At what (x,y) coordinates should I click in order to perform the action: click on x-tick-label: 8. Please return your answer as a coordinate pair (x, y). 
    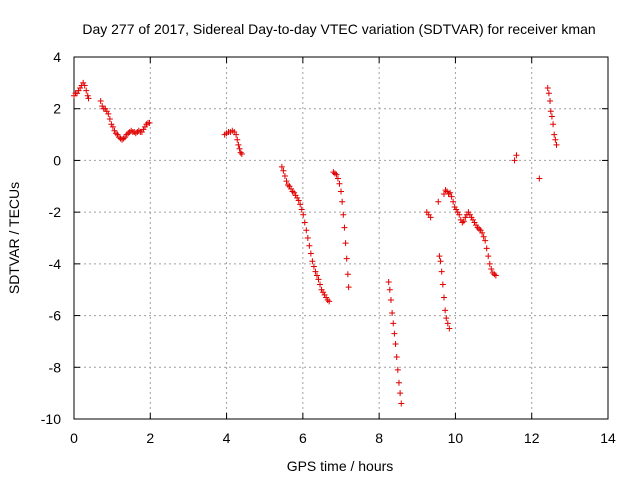
    Looking at the image, I should click on (379, 438).